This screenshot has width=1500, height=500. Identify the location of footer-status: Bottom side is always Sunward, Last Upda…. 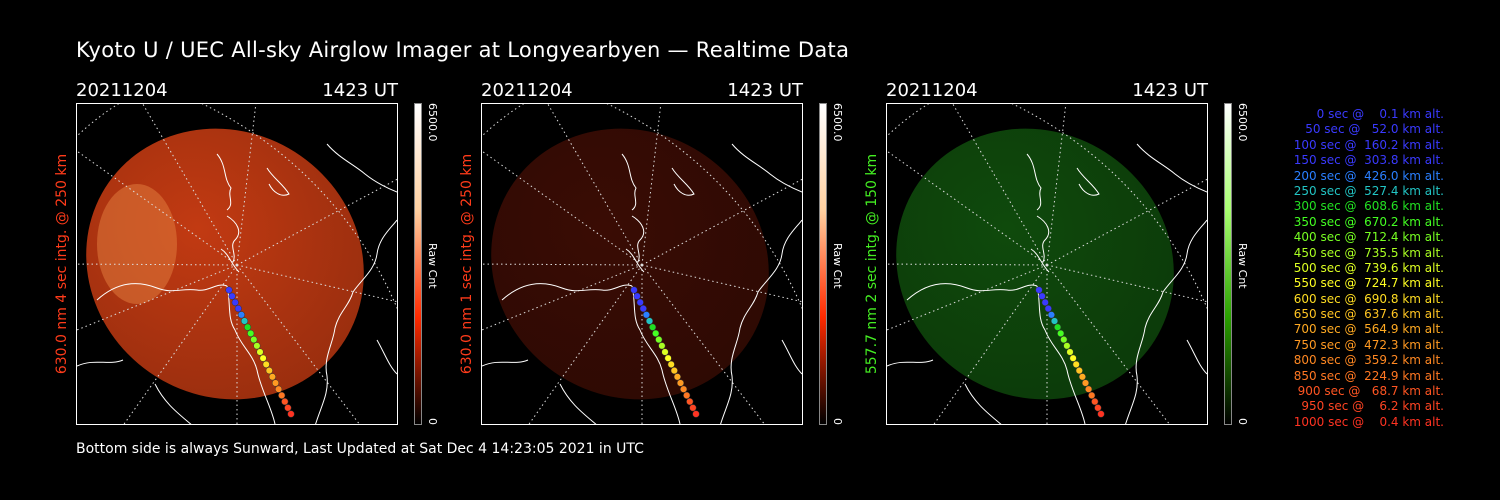
(360, 449).